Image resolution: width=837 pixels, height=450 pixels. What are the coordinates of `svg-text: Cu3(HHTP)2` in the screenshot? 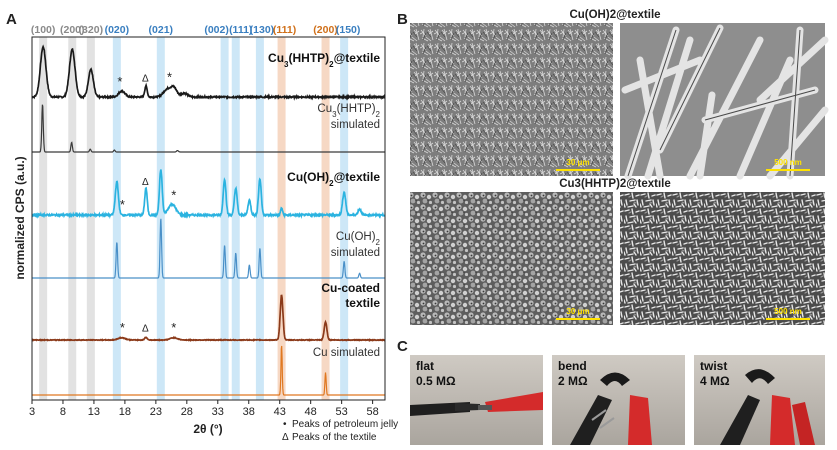 It's located at (348, 111).